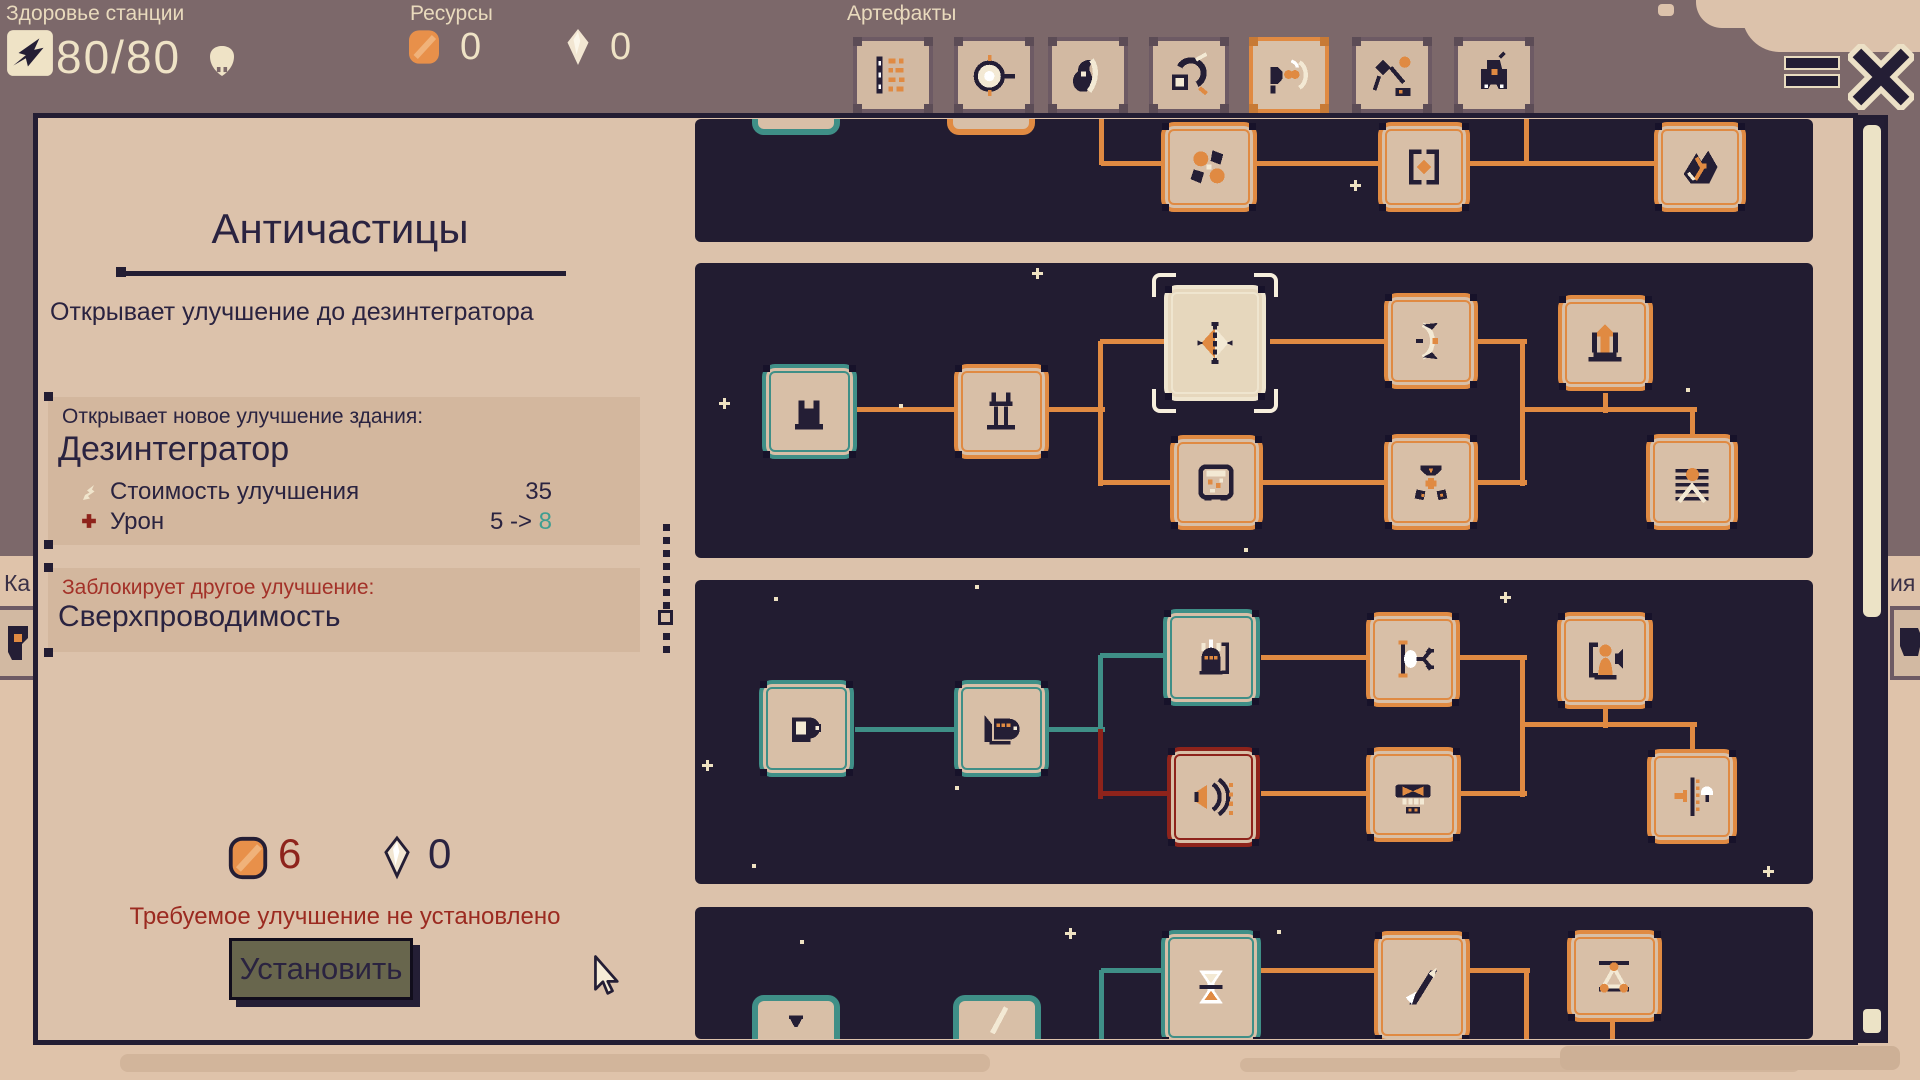  What do you see at coordinates (321, 969) in the screenshot?
I see `install-button: Установить` at bounding box center [321, 969].